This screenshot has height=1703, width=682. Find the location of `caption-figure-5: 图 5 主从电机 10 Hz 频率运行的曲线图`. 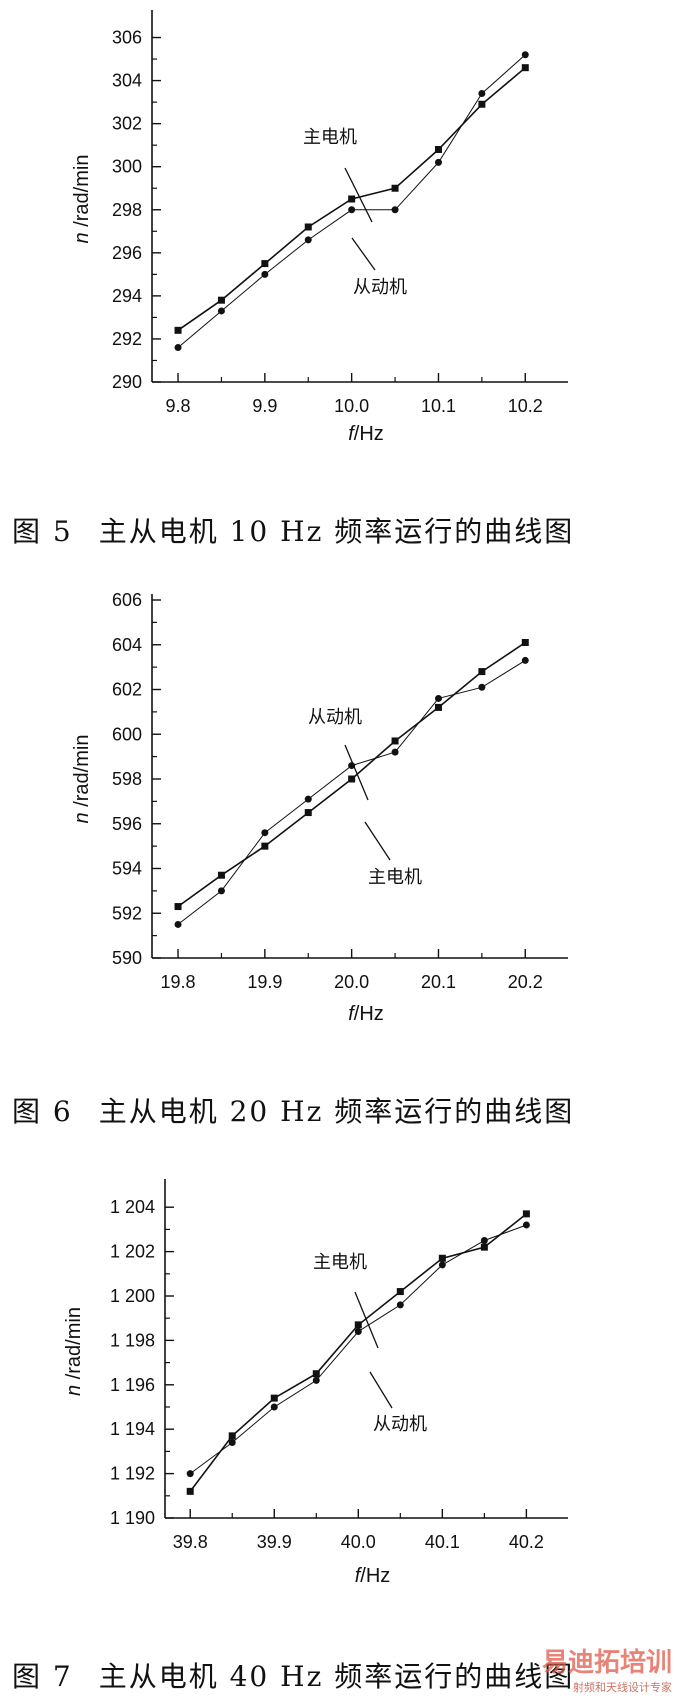

caption-figure-5: 图 5 主从电机 10 Hz 频率运行的曲线图 is located at coordinates (293, 530).